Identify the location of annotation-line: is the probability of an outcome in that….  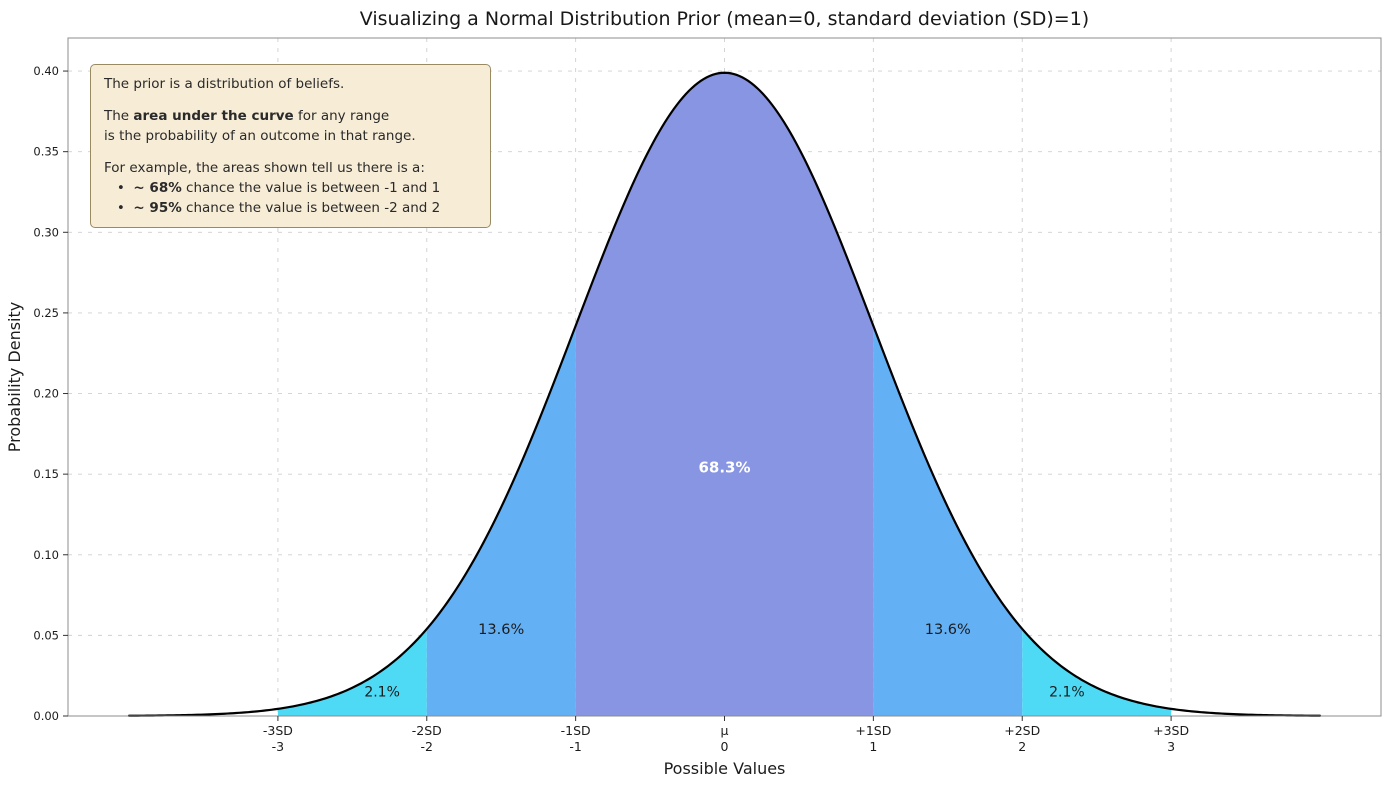
(260, 135).